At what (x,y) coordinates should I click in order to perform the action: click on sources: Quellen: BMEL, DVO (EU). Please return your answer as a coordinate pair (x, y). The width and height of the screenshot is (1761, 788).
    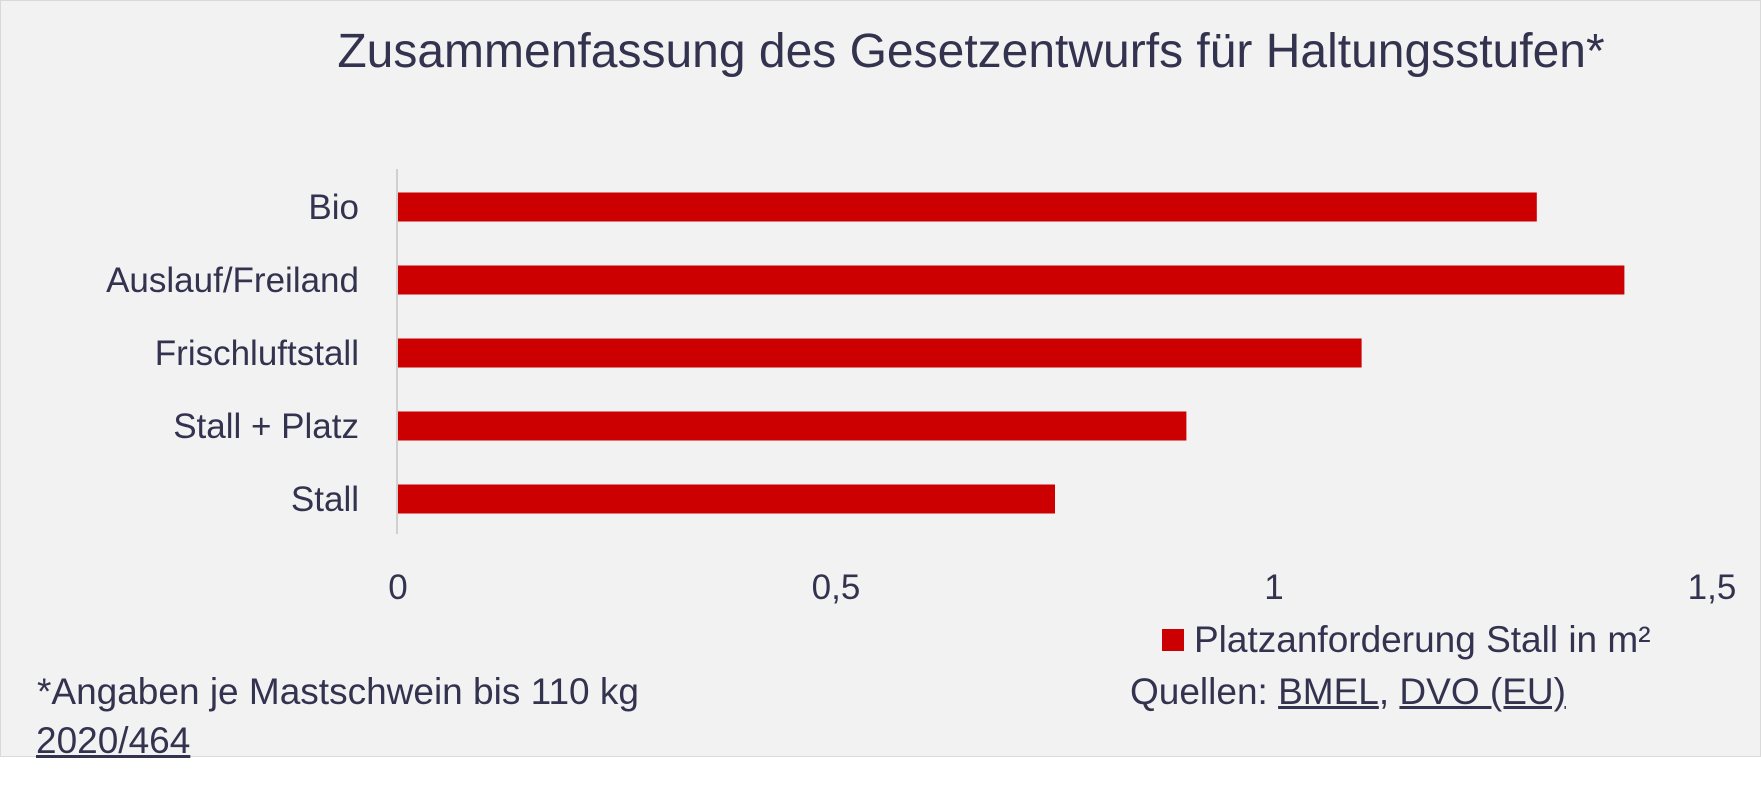
    Looking at the image, I should click on (1348, 692).